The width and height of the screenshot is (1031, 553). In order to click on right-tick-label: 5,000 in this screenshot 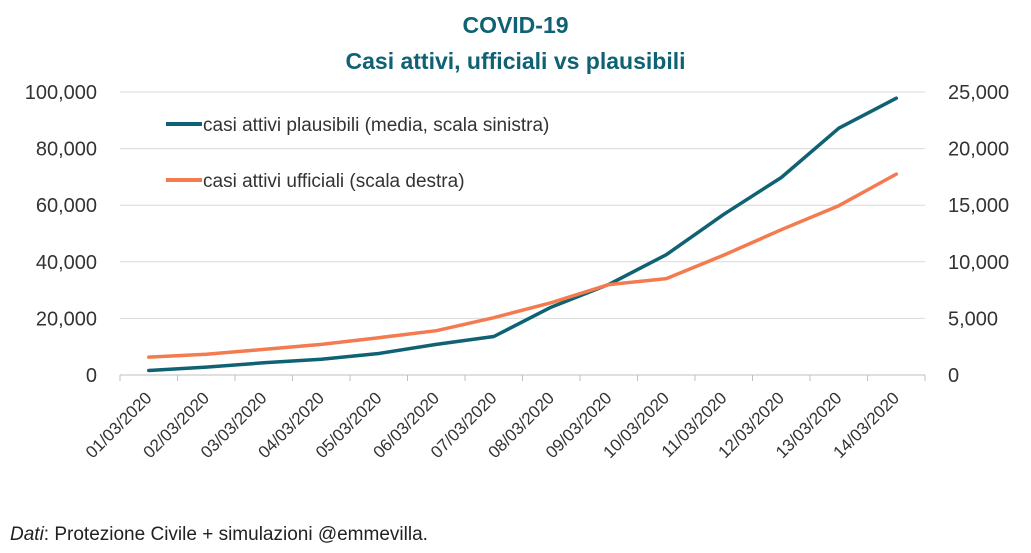, I will do `click(973, 319)`.